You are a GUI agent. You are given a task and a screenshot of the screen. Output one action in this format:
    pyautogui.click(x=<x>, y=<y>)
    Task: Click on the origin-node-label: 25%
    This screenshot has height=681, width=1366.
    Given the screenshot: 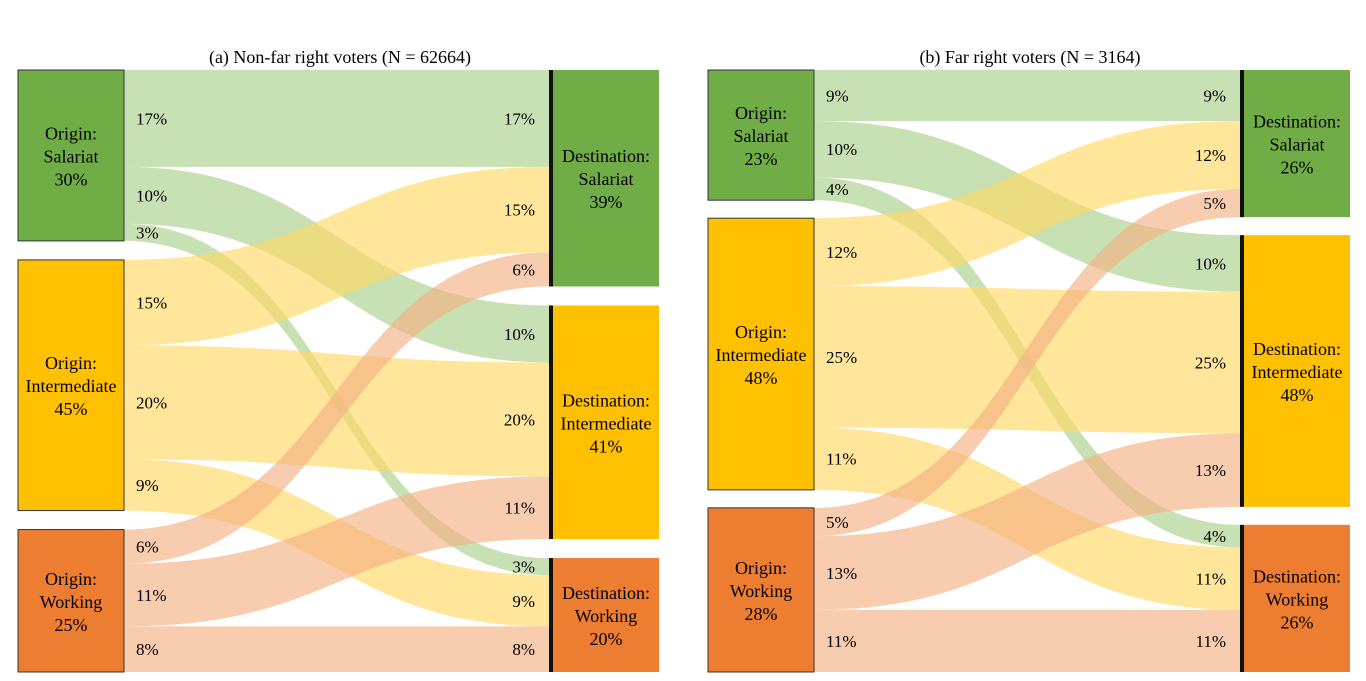 What is the action you would take?
    pyautogui.click(x=71, y=625)
    